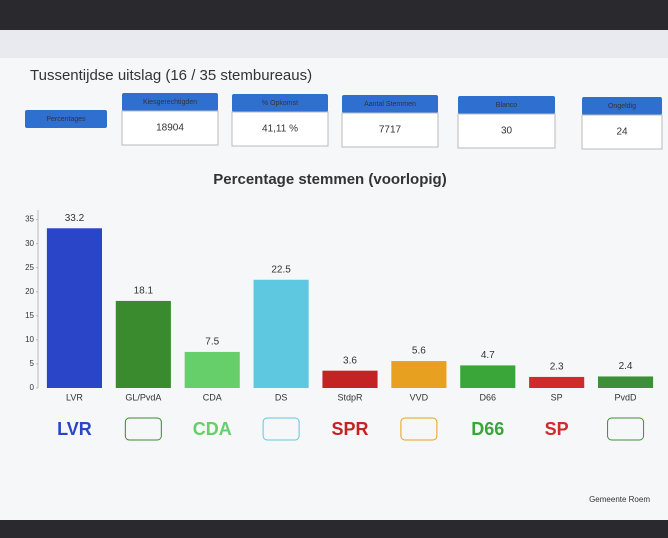 The image size is (668, 538). I want to click on y-tick-label: 35, so click(29, 219).